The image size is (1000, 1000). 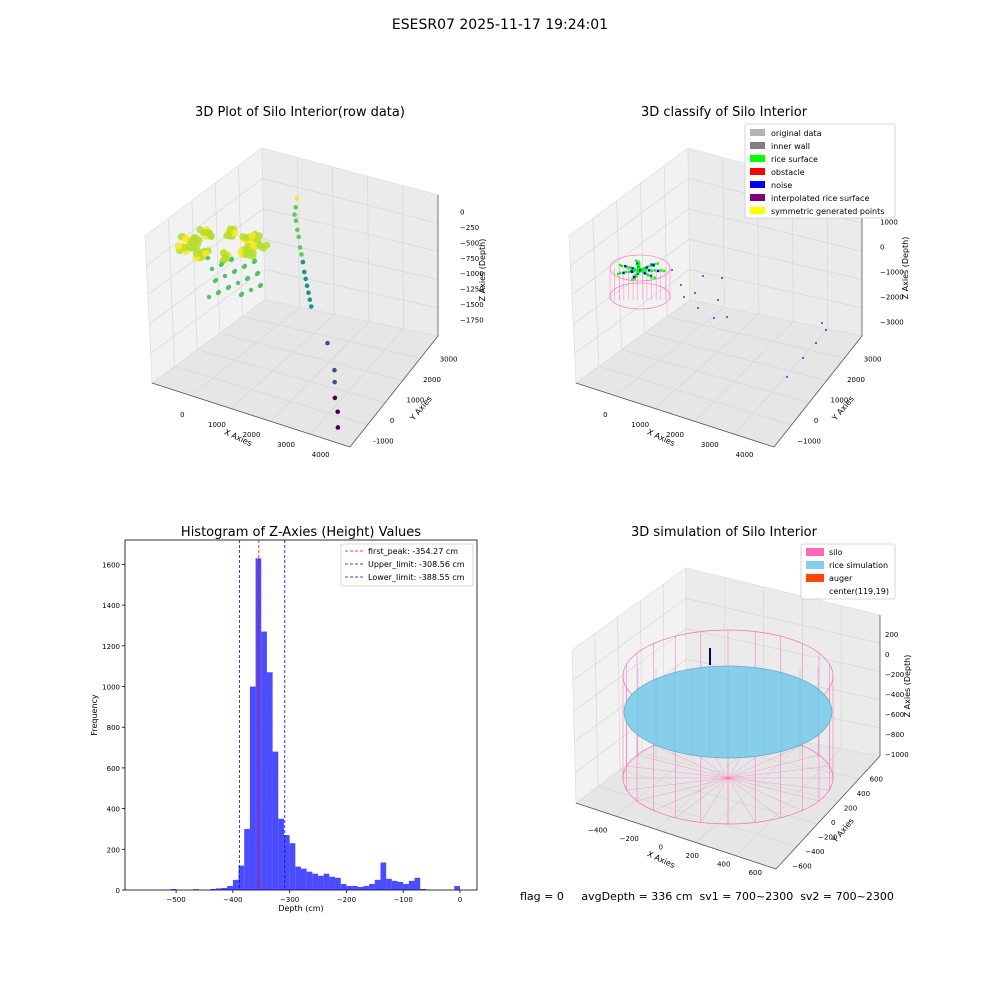 I want to click on x-tick-label: −500, so click(x=175, y=900).